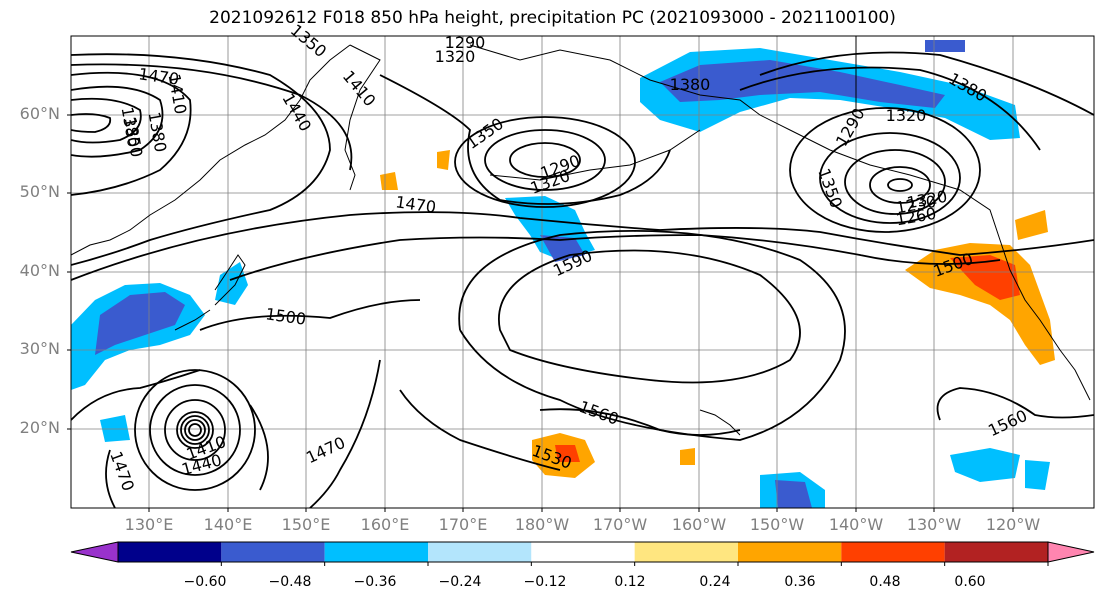  What do you see at coordinates (39, 113) in the screenshot?
I see `lat-label-60n: 60°N` at bounding box center [39, 113].